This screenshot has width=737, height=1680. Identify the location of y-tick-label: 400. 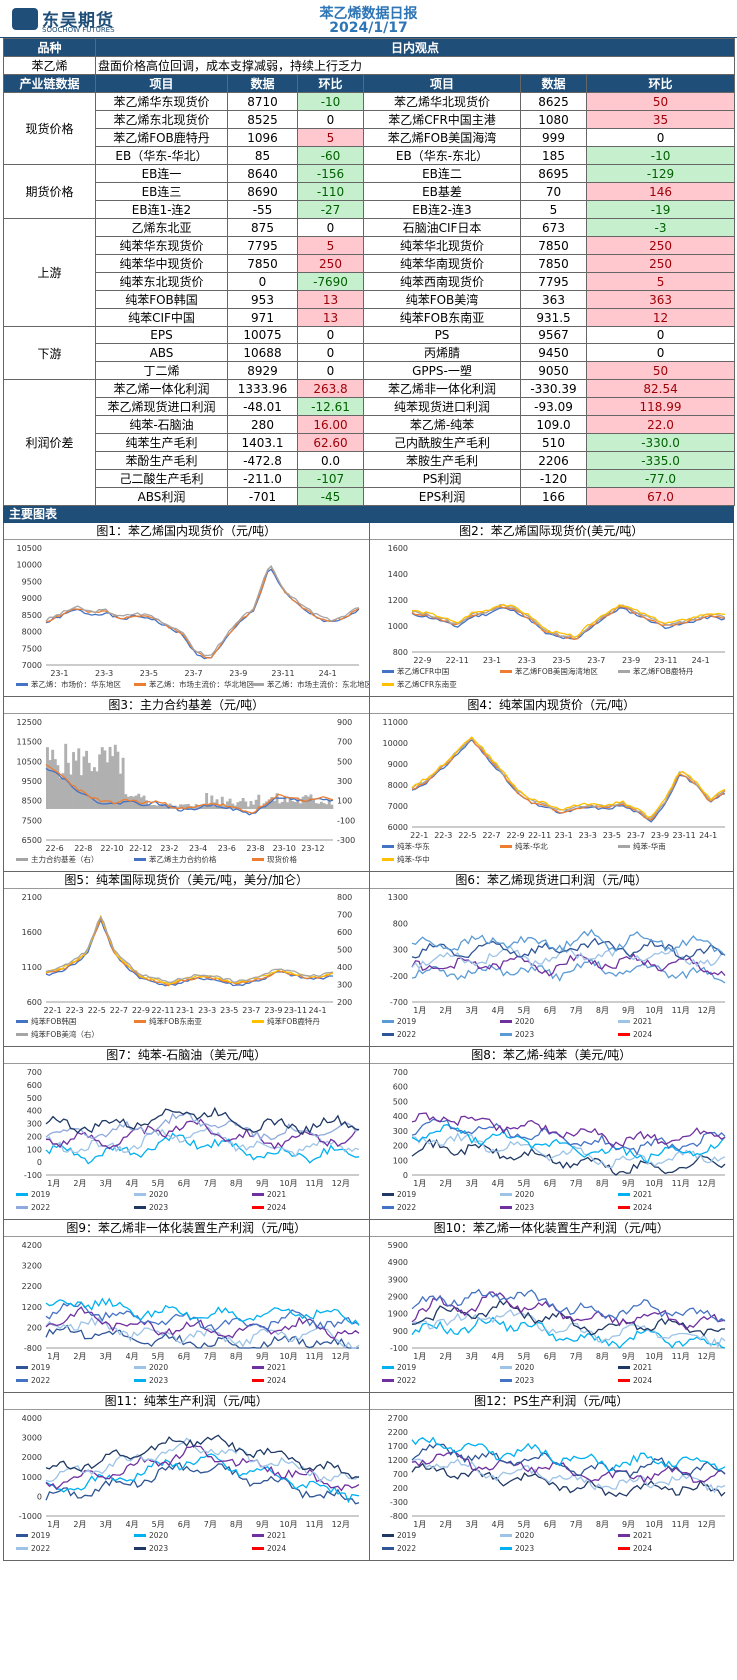
(399, 1116).